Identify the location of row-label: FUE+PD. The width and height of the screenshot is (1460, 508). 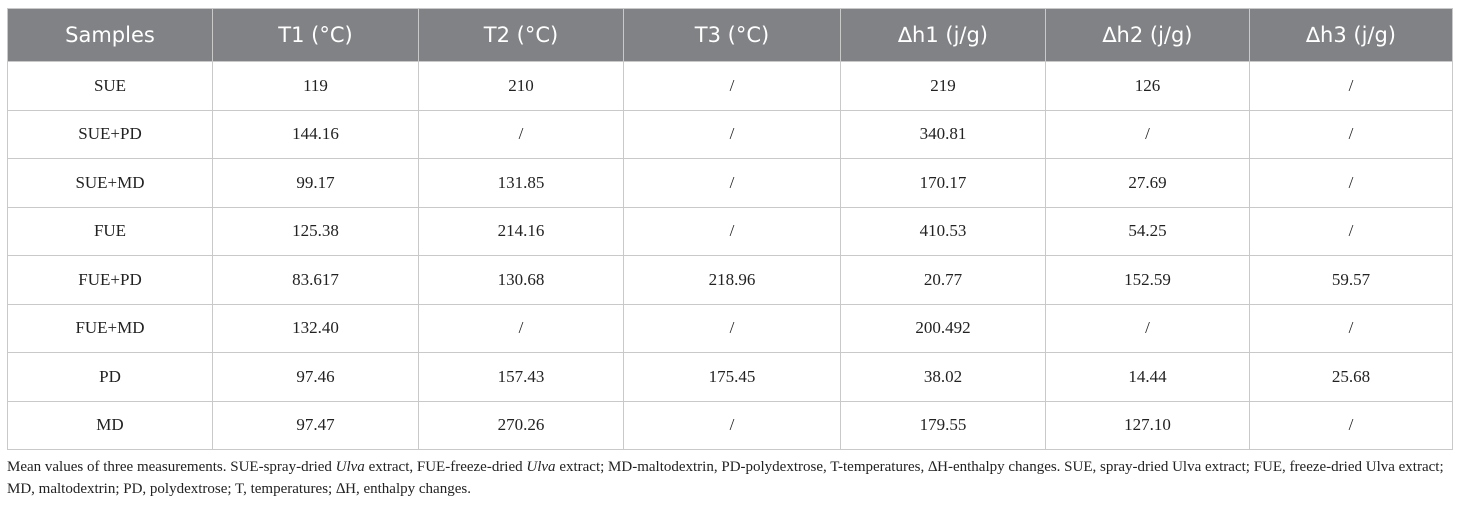
(110, 280).